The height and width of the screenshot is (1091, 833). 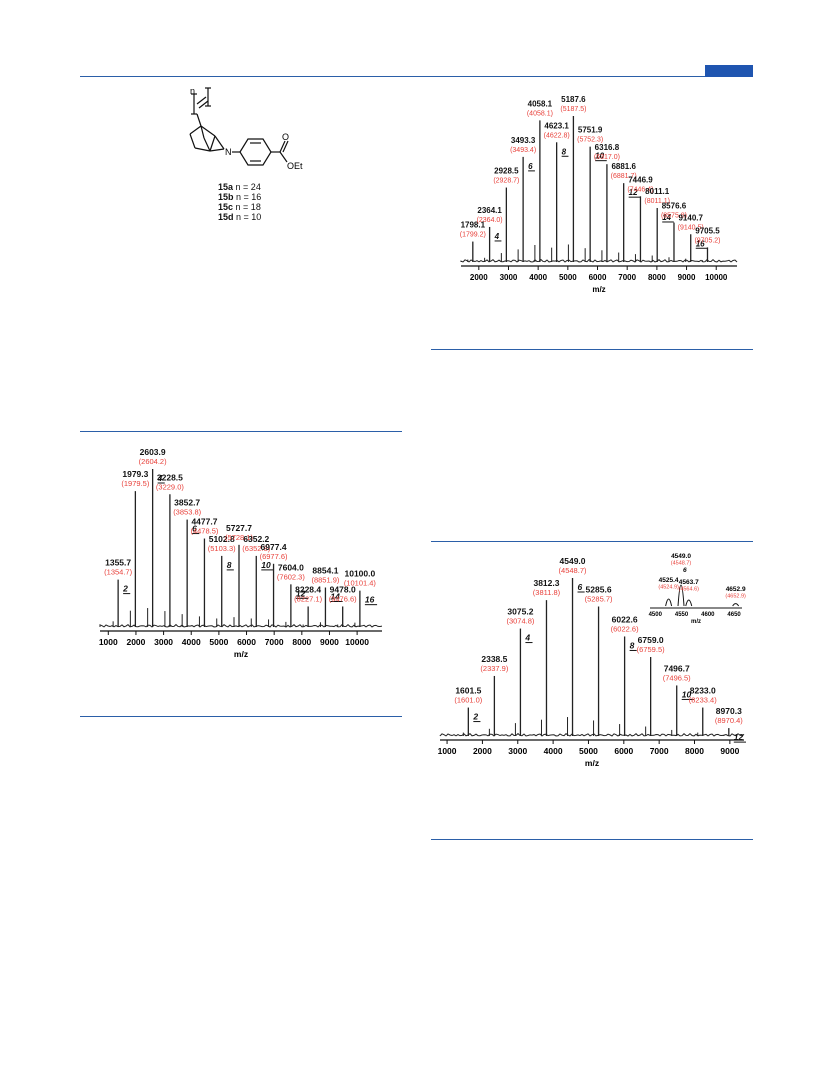 I want to click on peak-observed-label: 8854.1, so click(x=325, y=571).